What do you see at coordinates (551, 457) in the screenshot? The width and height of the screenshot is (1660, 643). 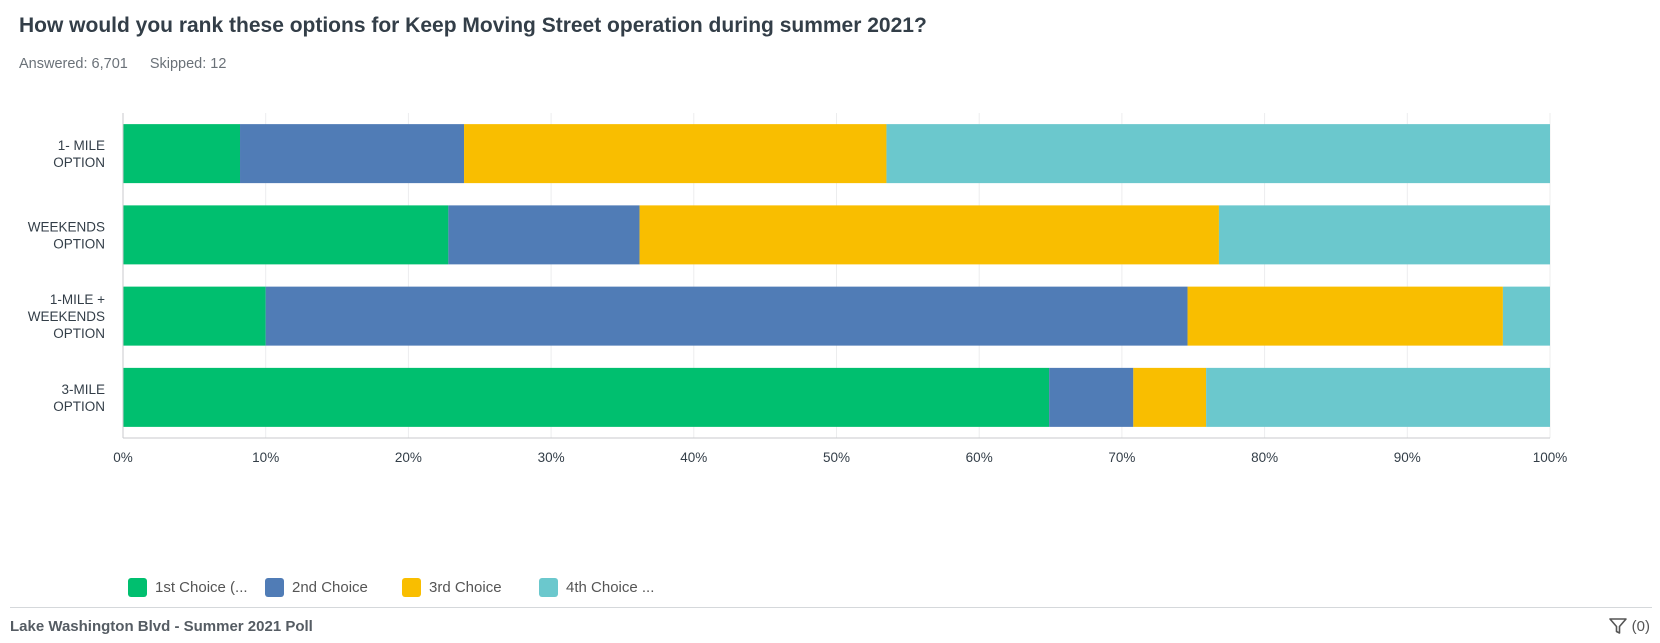 I see `x-tick-label: 30%` at bounding box center [551, 457].